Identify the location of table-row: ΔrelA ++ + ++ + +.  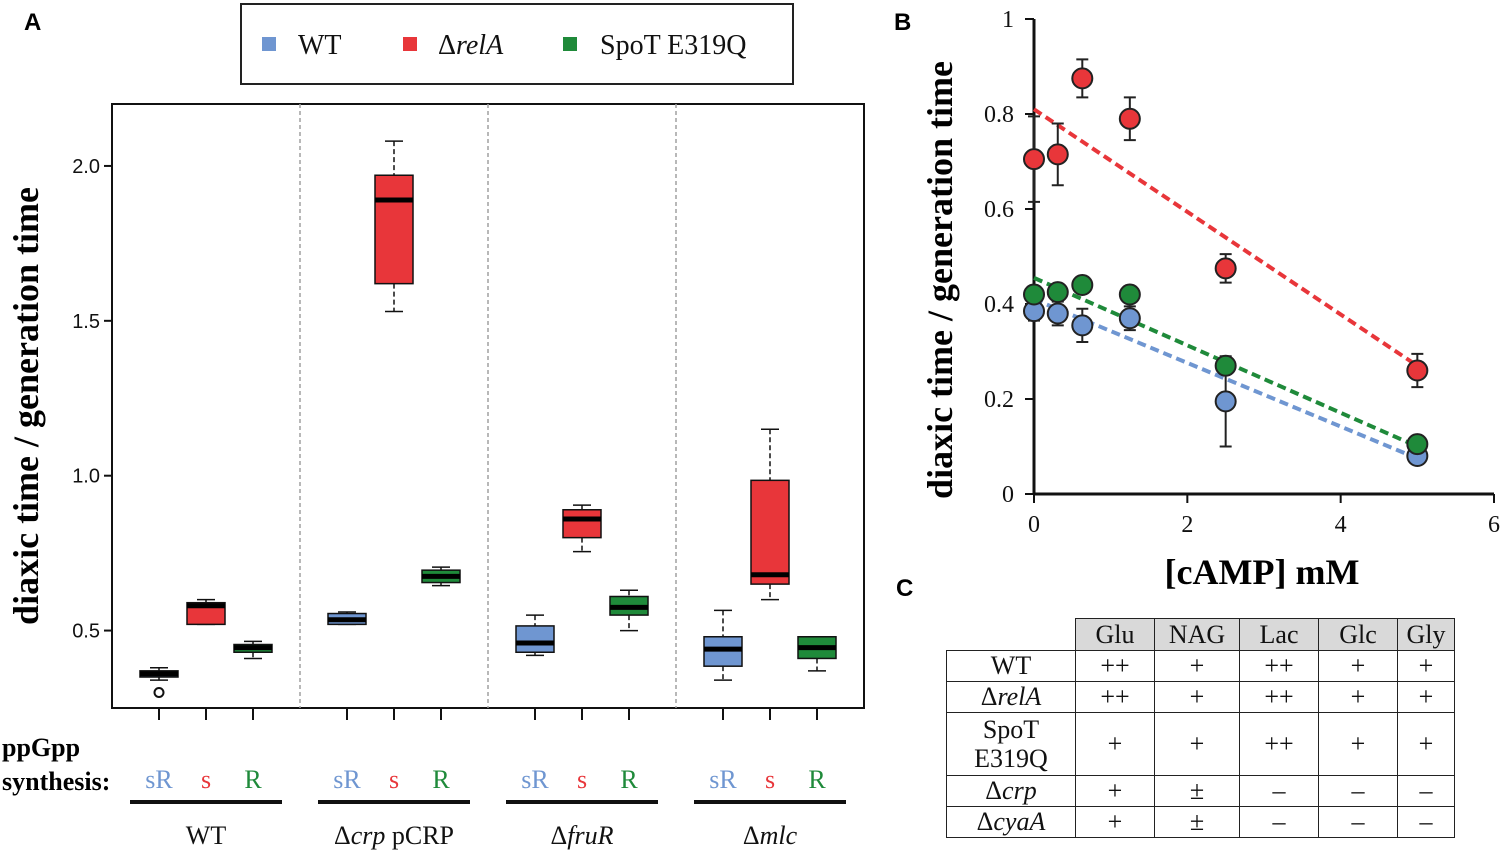
(1200, 697).